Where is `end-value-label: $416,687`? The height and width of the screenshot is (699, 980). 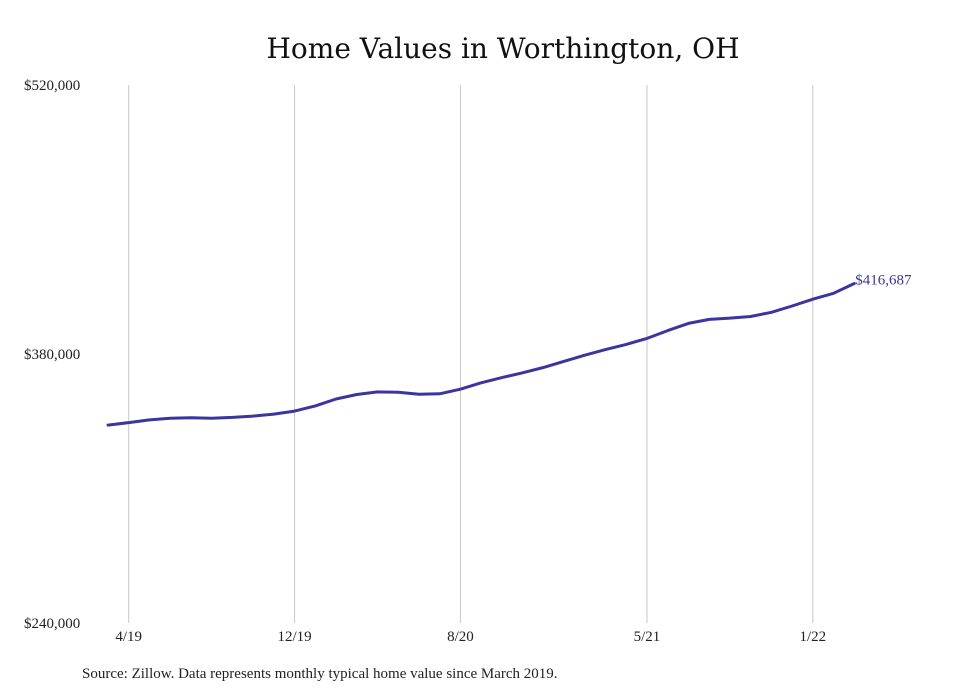
end-value-label: $416,687 is located at coordinates (883, 281).